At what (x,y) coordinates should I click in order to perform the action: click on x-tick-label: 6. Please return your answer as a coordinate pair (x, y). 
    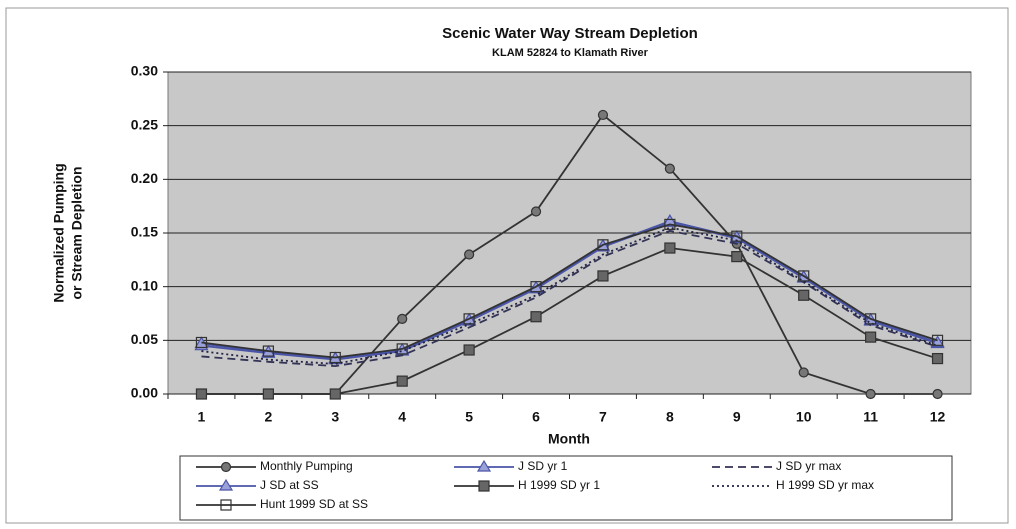
    Looking at the image, I should click on (536, 417).